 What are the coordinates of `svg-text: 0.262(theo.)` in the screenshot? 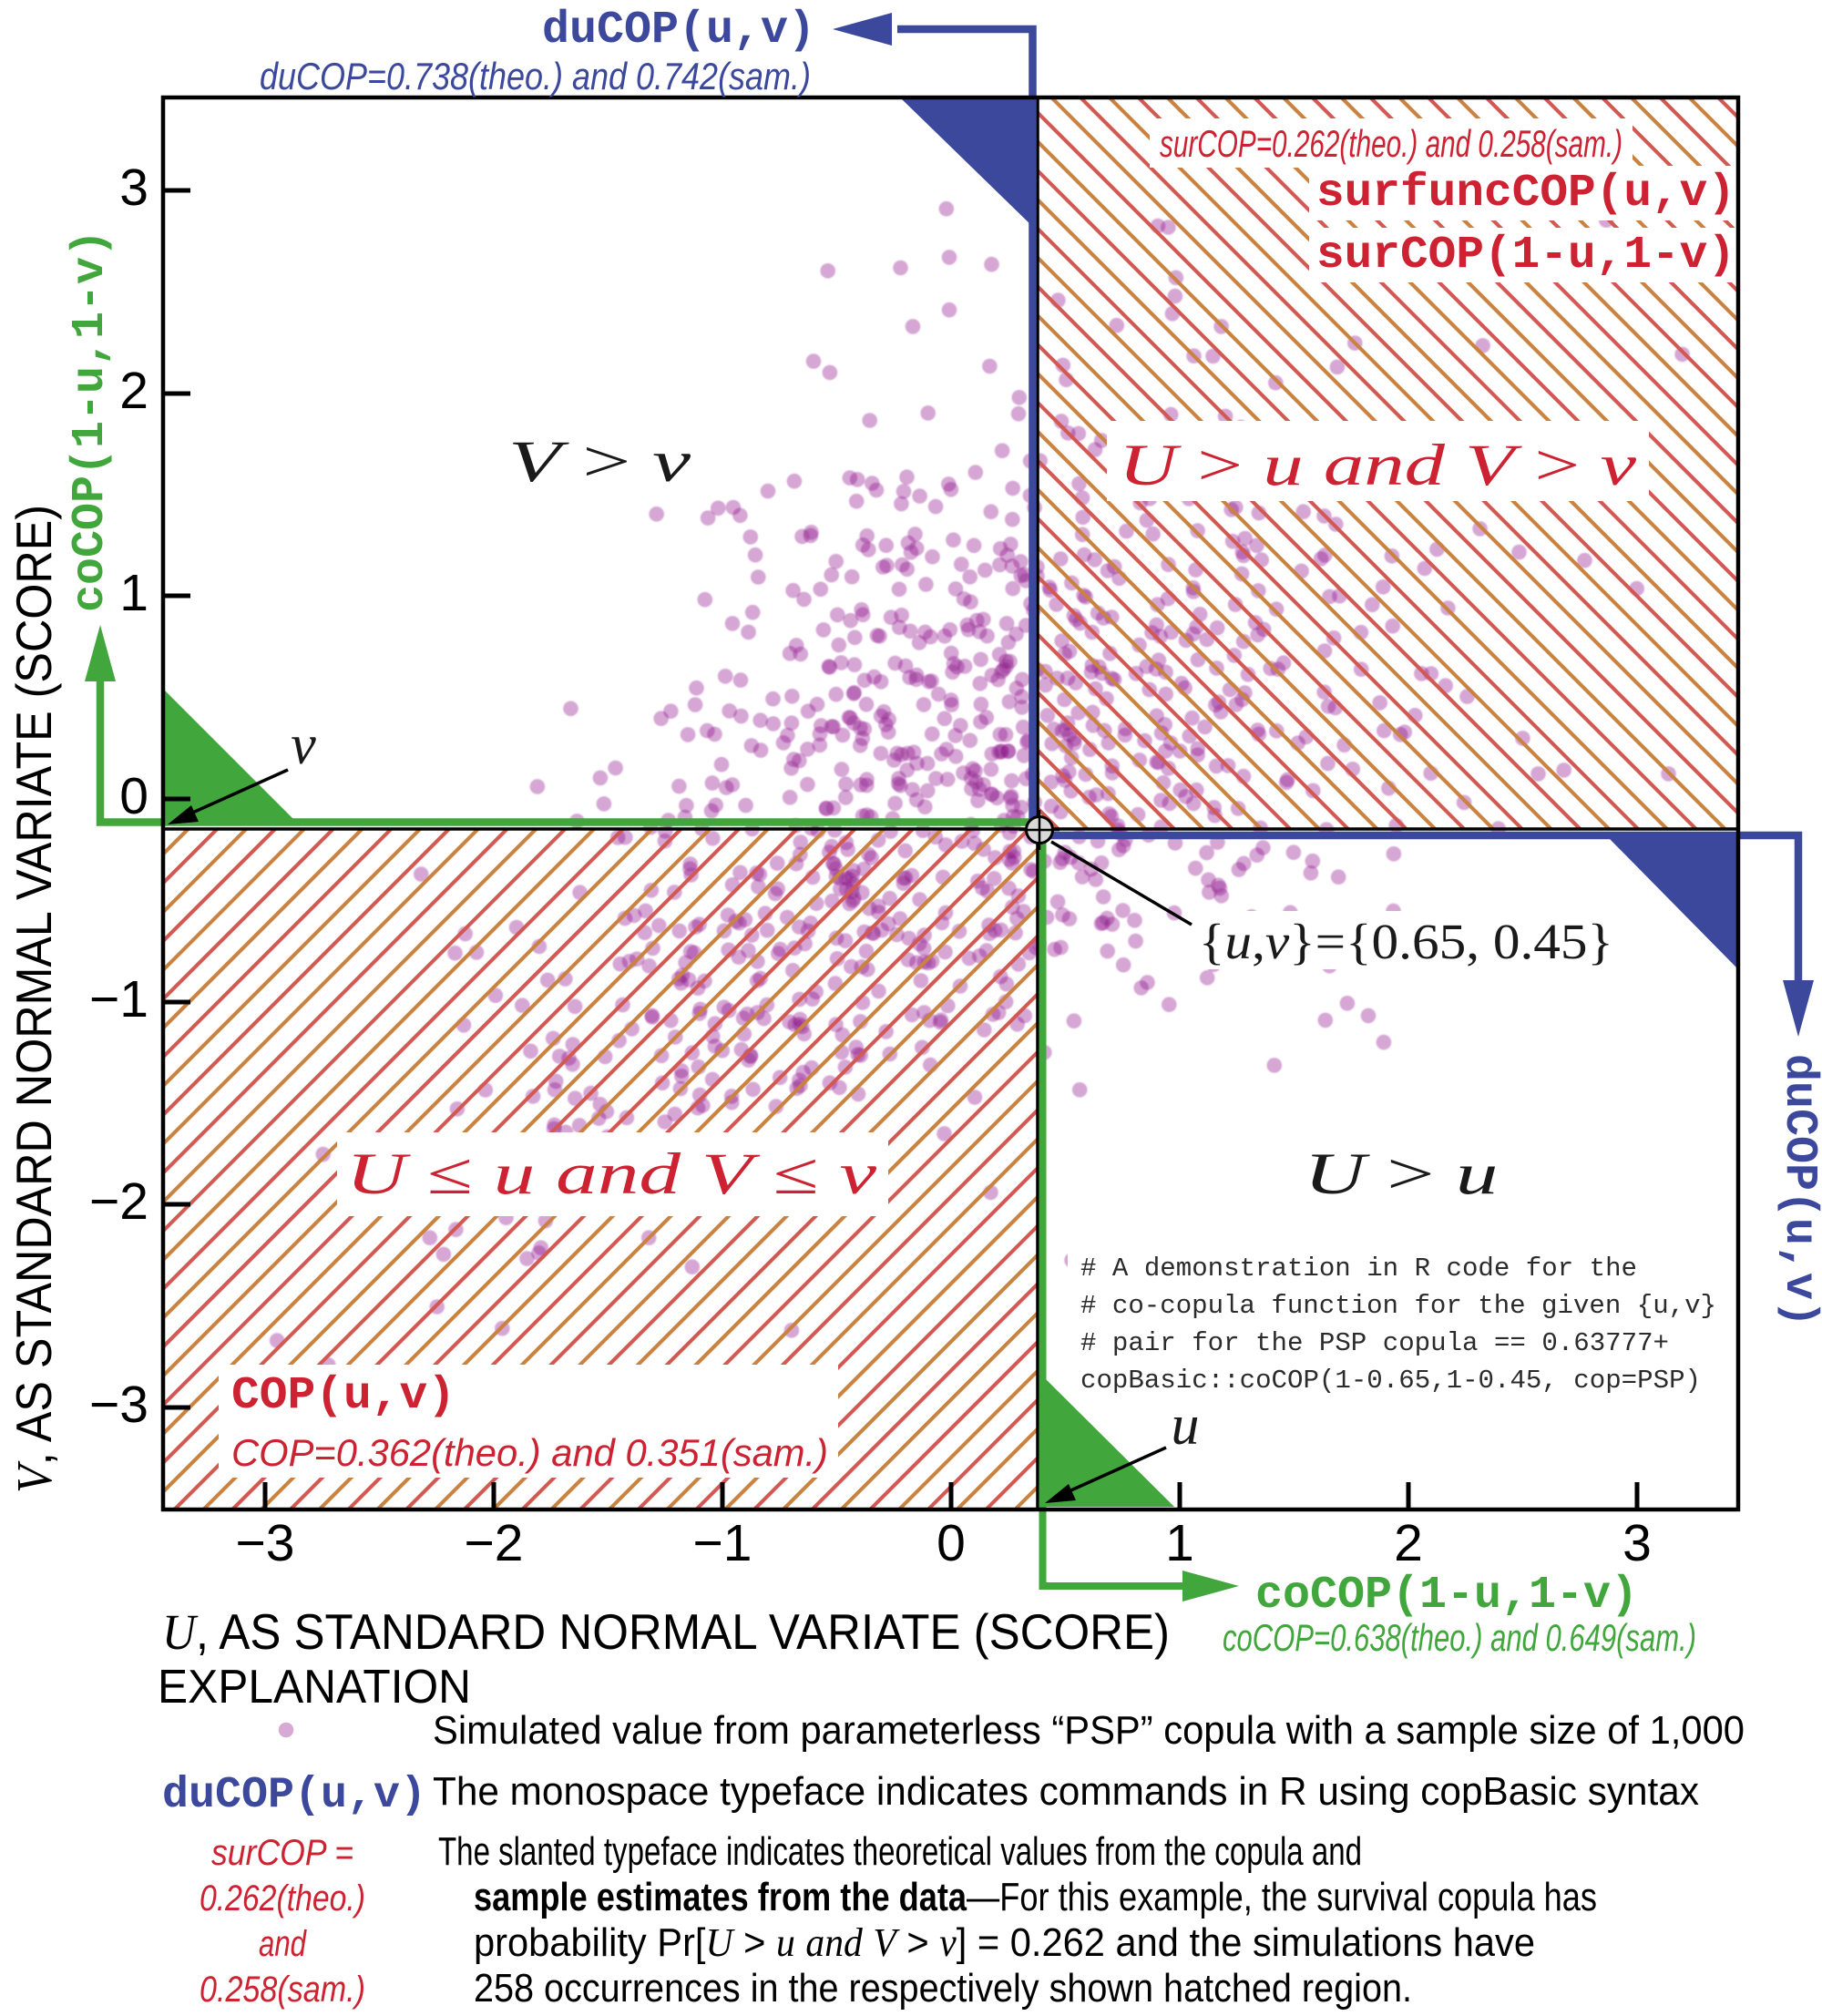 It's located at (282, 1898).